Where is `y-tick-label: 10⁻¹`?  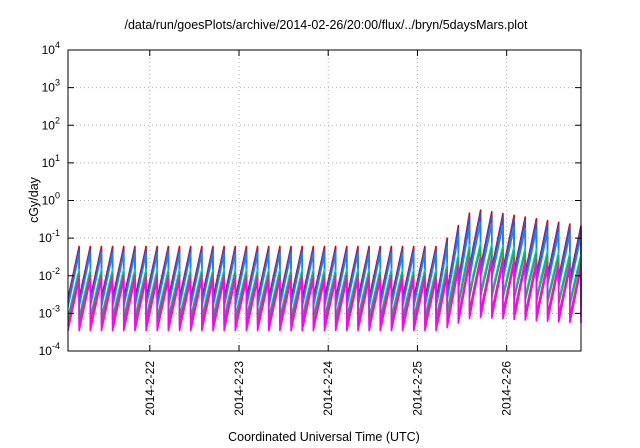 y-tick-label: 10⁻¹ is located at coordinates (49, 236).